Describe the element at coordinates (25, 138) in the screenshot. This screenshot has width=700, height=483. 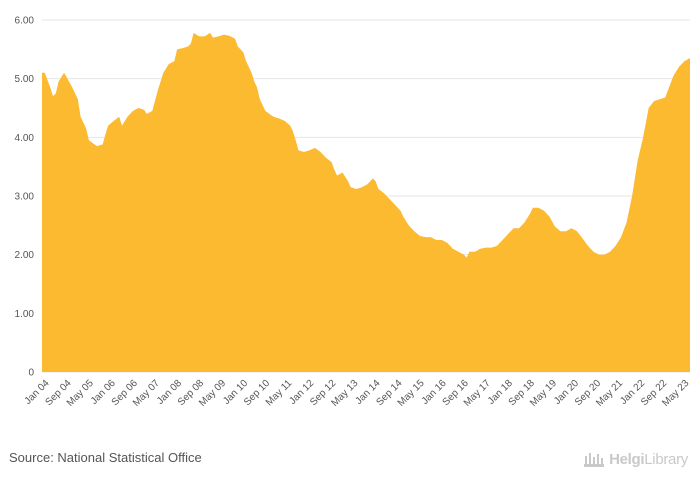
I see `y-tick-label: 4.00` at that location.